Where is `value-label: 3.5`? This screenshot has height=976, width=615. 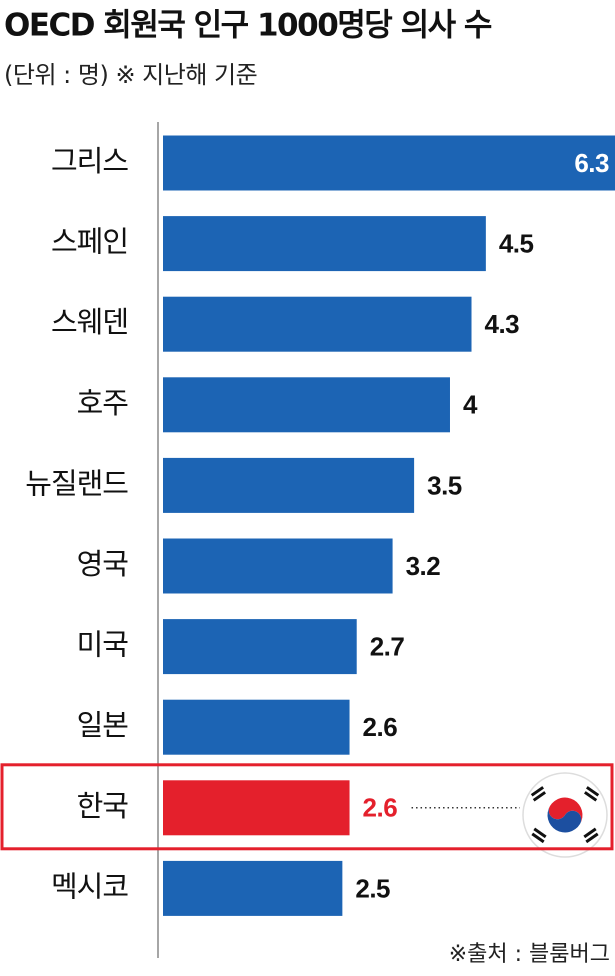 value-label: 3.5 is located at coordinates (444, 485).